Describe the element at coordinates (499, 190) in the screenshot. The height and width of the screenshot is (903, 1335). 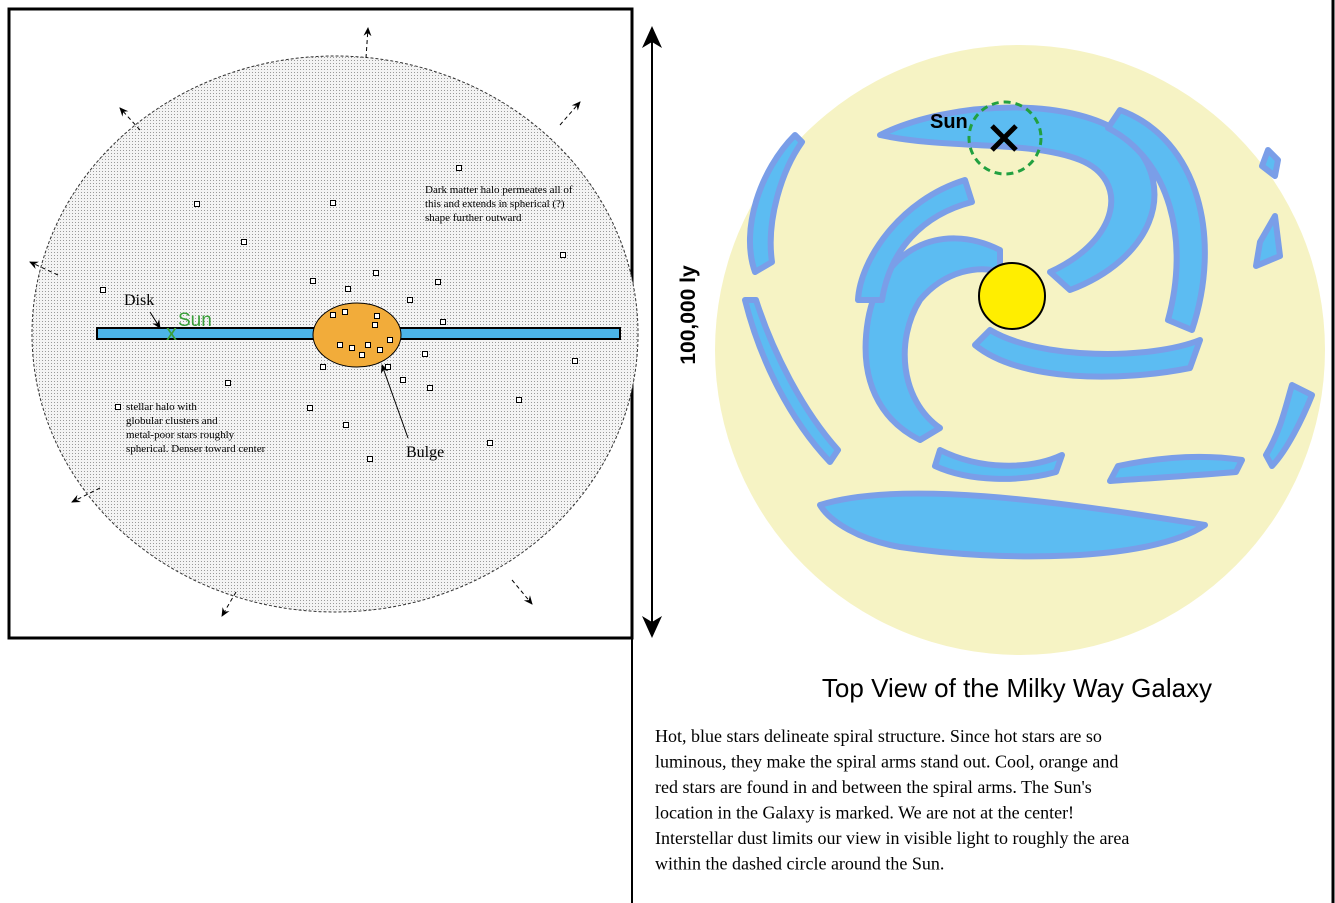
I see `text-line: Dark matter halo permeates all of` at that location.